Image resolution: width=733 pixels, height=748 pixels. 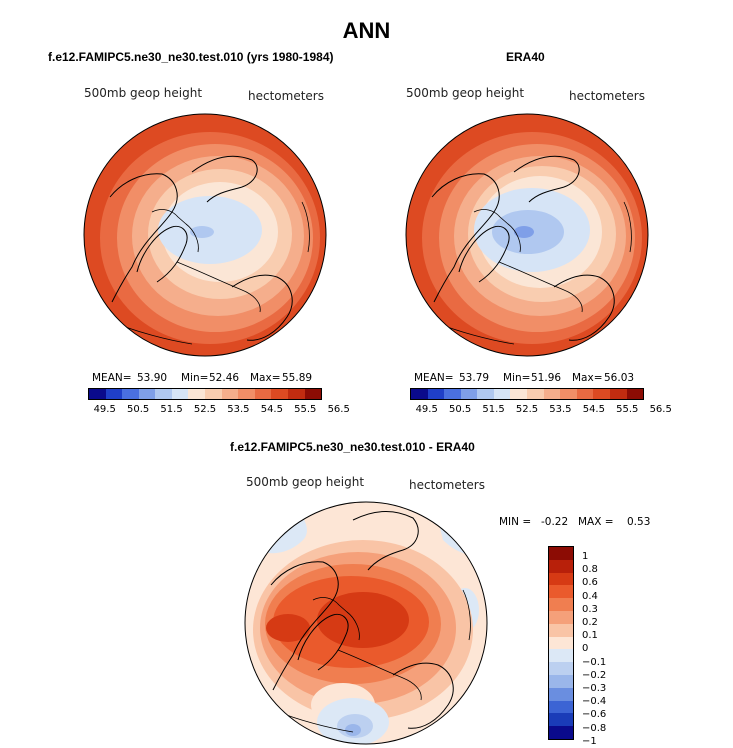 What do you see at coordinates (152, 378) in the screenshot?
I see `left-mean-value: 53.90` at bounding box center [152, 378].